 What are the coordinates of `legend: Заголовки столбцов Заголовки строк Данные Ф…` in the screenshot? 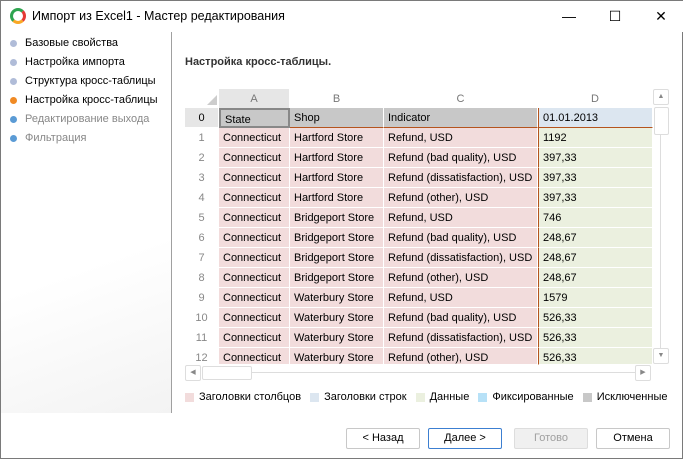 It's located at (434, 397).